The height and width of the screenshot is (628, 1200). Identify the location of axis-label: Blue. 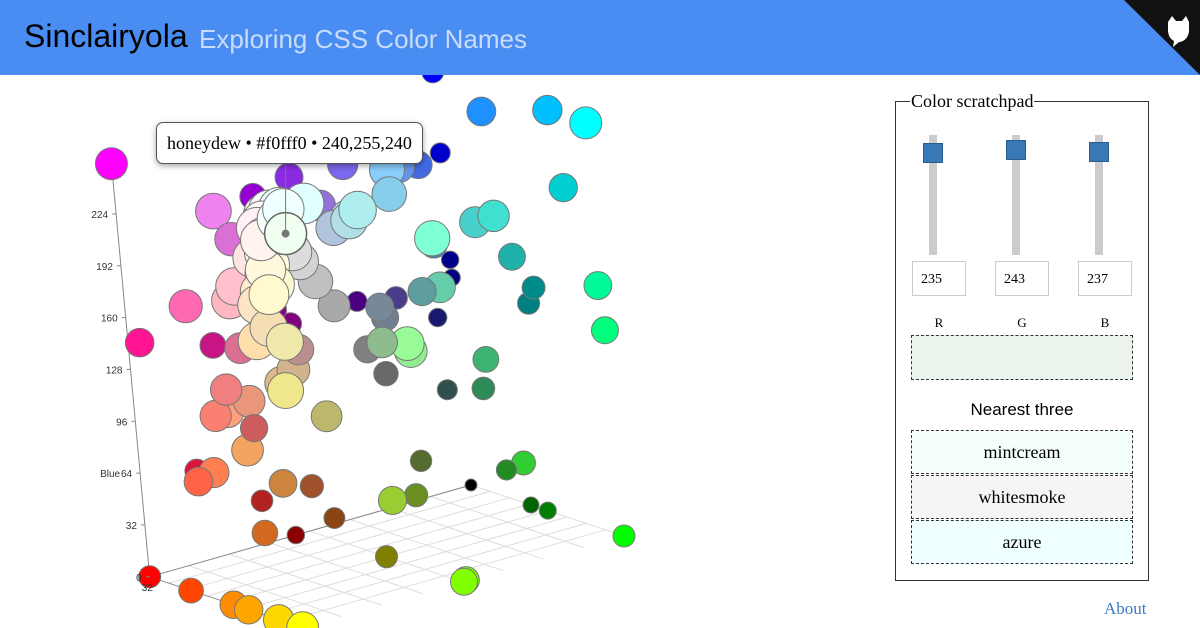
(110, 474).